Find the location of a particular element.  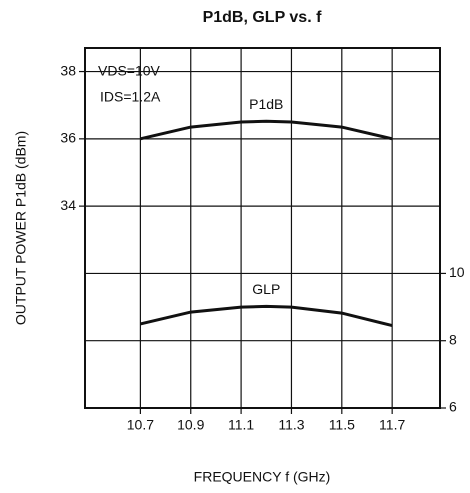

x-tick-label: 10.9 is located at coordinates (190, 425).